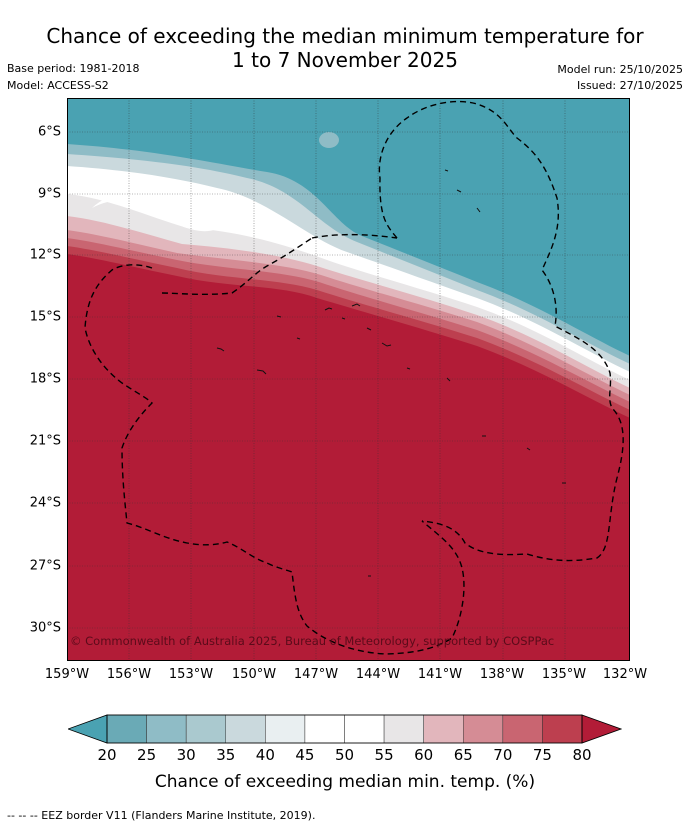 This screenshot has width=690, height=827. What do you see at coordinates (542, 755) in the screenshot?
I see `colorbar-tick-label: 75` at bounding box center [542, 755].